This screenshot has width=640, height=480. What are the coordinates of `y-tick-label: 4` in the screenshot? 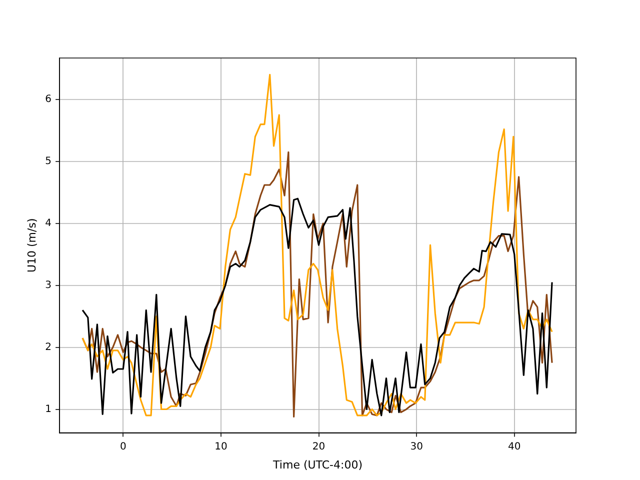 It's located at (48, 223).